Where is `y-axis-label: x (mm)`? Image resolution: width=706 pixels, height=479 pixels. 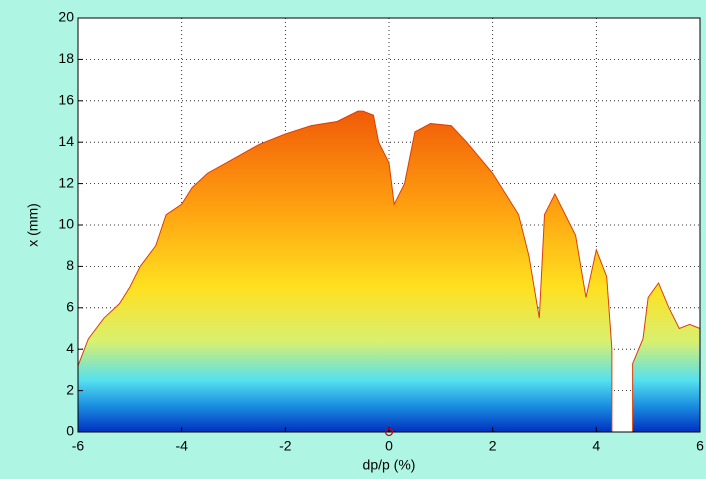
y-axis-label: x (mm) is located at coordinates (33, 225).